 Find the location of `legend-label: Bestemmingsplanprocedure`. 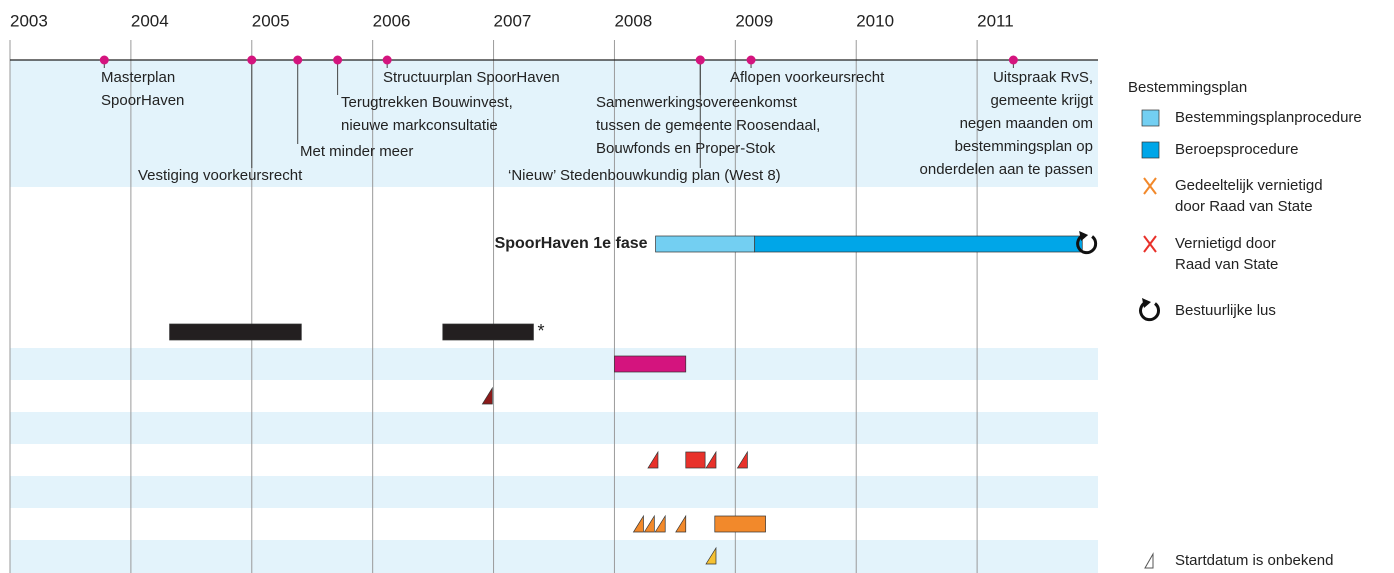

legend-label: Bestemmingsplanprocedure is located at coordinates (1268, 117).